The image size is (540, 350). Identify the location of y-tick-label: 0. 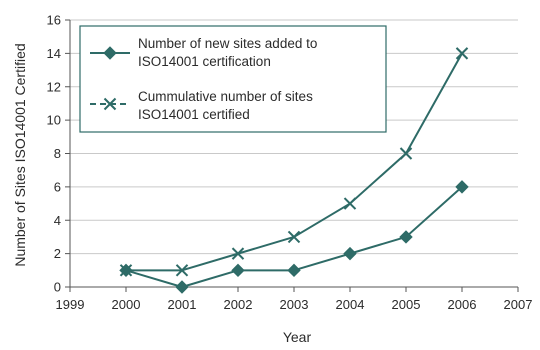
(57, 287).